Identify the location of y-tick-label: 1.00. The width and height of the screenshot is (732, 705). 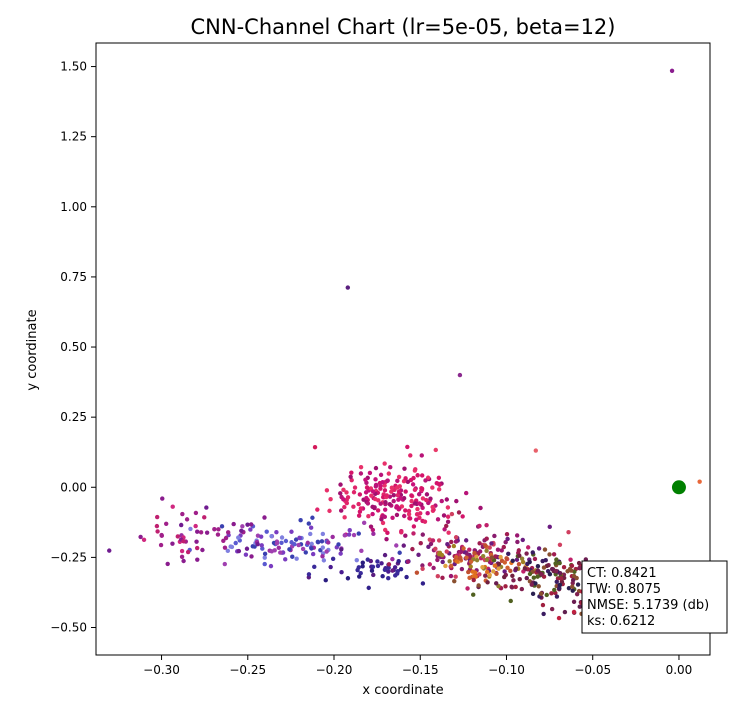
(73, 207).